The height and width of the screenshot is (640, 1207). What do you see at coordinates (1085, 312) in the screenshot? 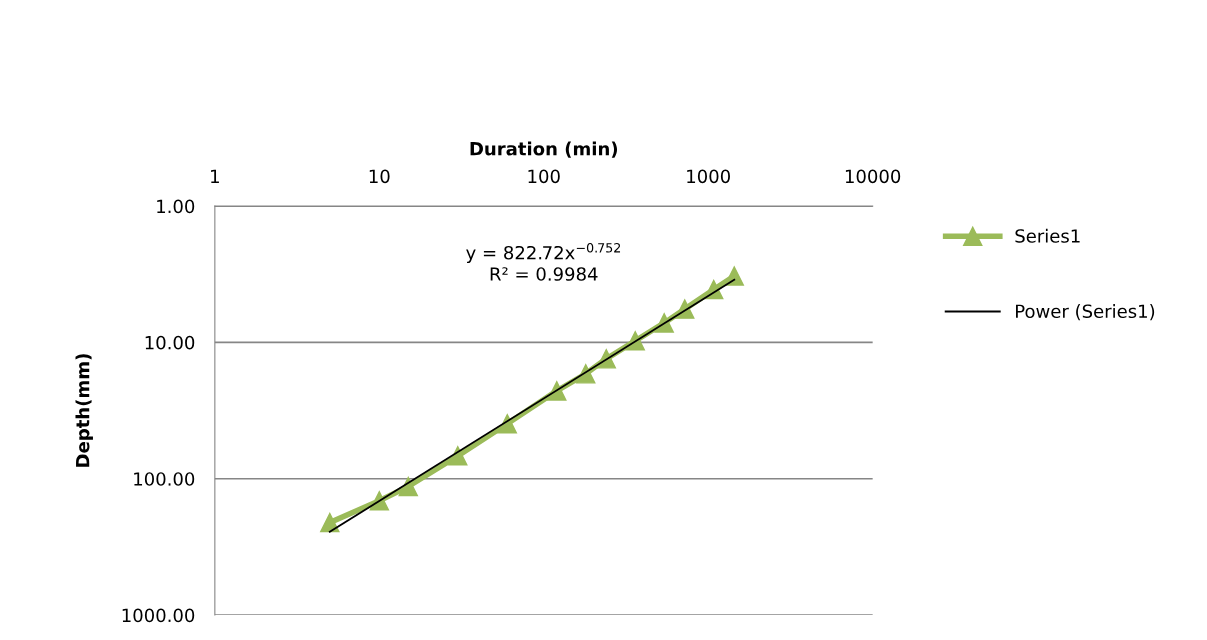
I see `legend-label: Power (Series1)` at bounding box center [1085, 312].